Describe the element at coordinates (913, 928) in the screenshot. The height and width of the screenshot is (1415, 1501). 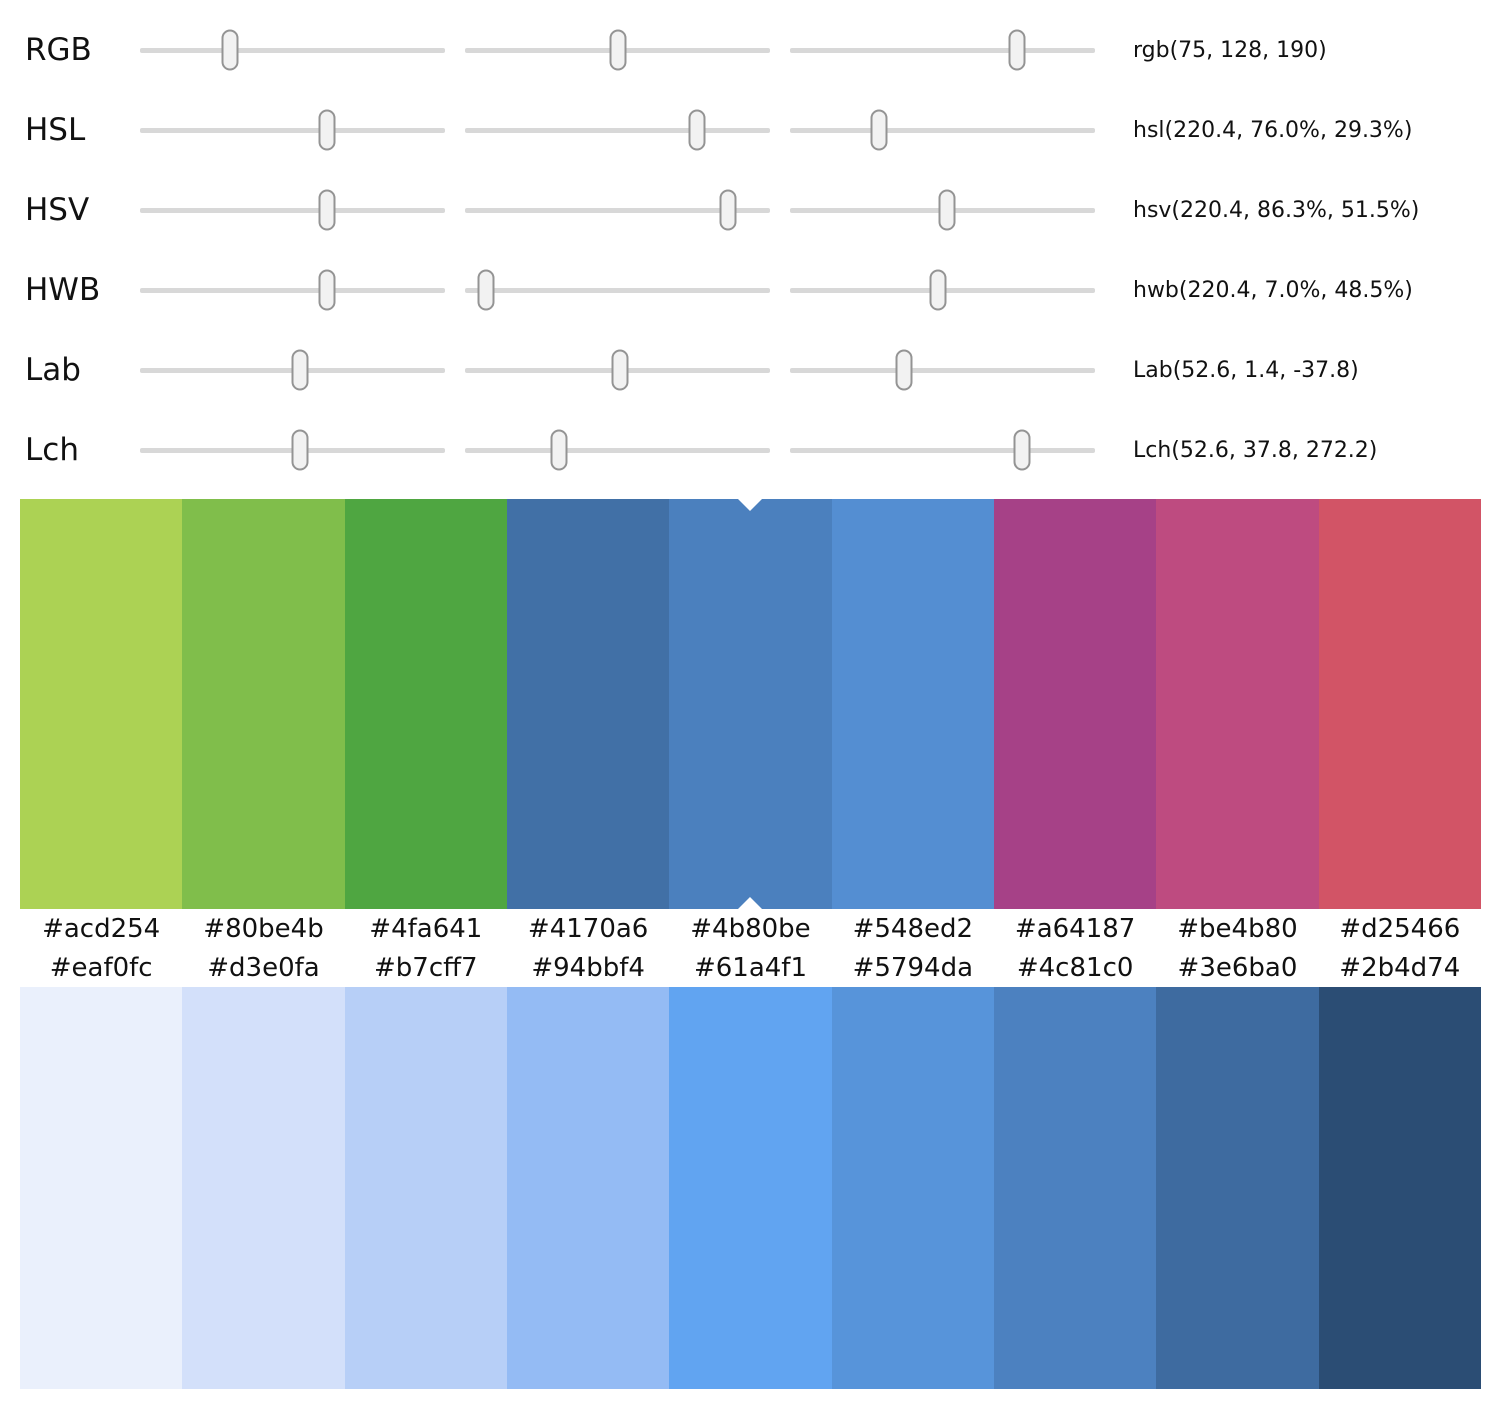
I see `hex-label: #548ed2` at that location.